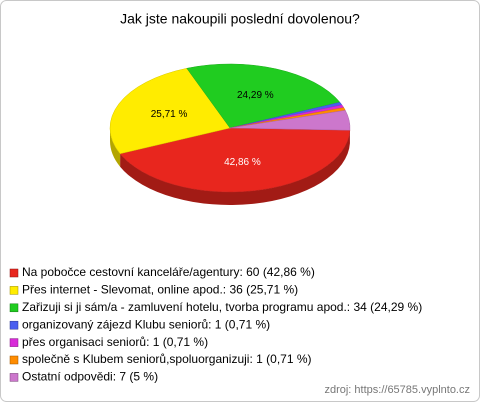 The height and width of the screenshot is (407, 480). What do you see at coordinates (242, 162) in the screenshot?
I see `data-label: 42,86 %` at bounding box center [242, 162].